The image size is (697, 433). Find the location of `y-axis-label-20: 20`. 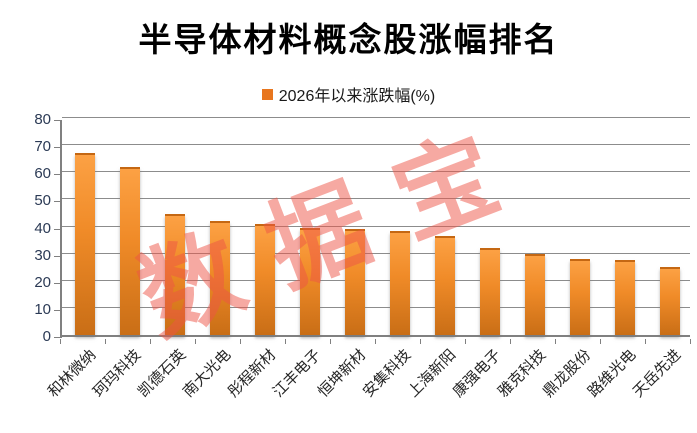

y-axis-label-20: 20 is located at coordinates (42, 282).